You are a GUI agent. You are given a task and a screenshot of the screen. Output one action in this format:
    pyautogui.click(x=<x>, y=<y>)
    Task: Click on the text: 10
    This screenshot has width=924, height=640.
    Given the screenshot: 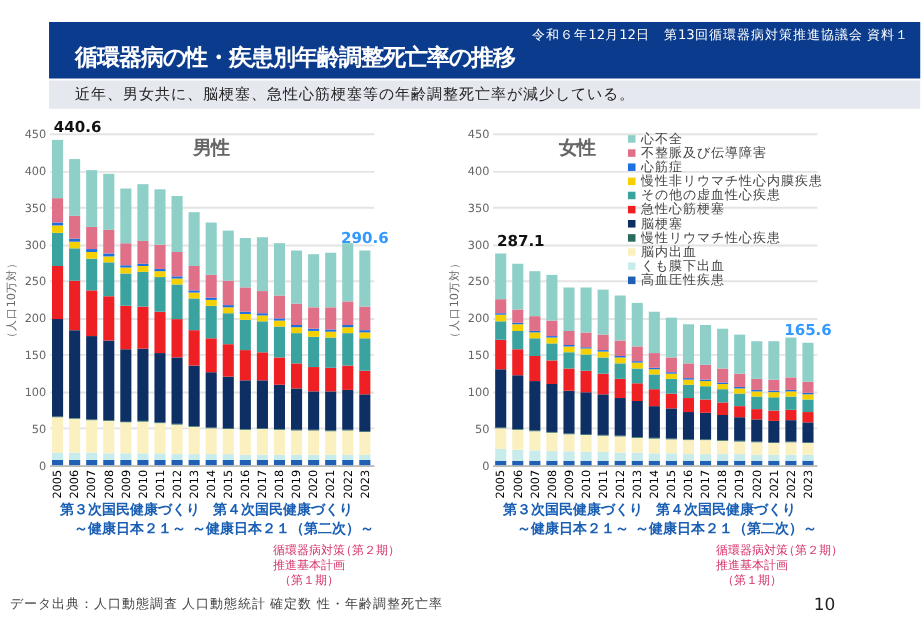 What is the action you would take?
    pyautogui.click(x=824, y=604)
    